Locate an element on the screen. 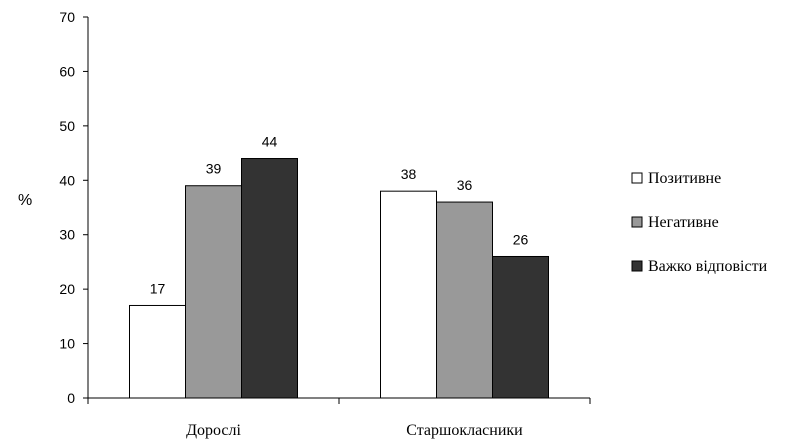  data-label: 17 is located at coordinates (158, 288).